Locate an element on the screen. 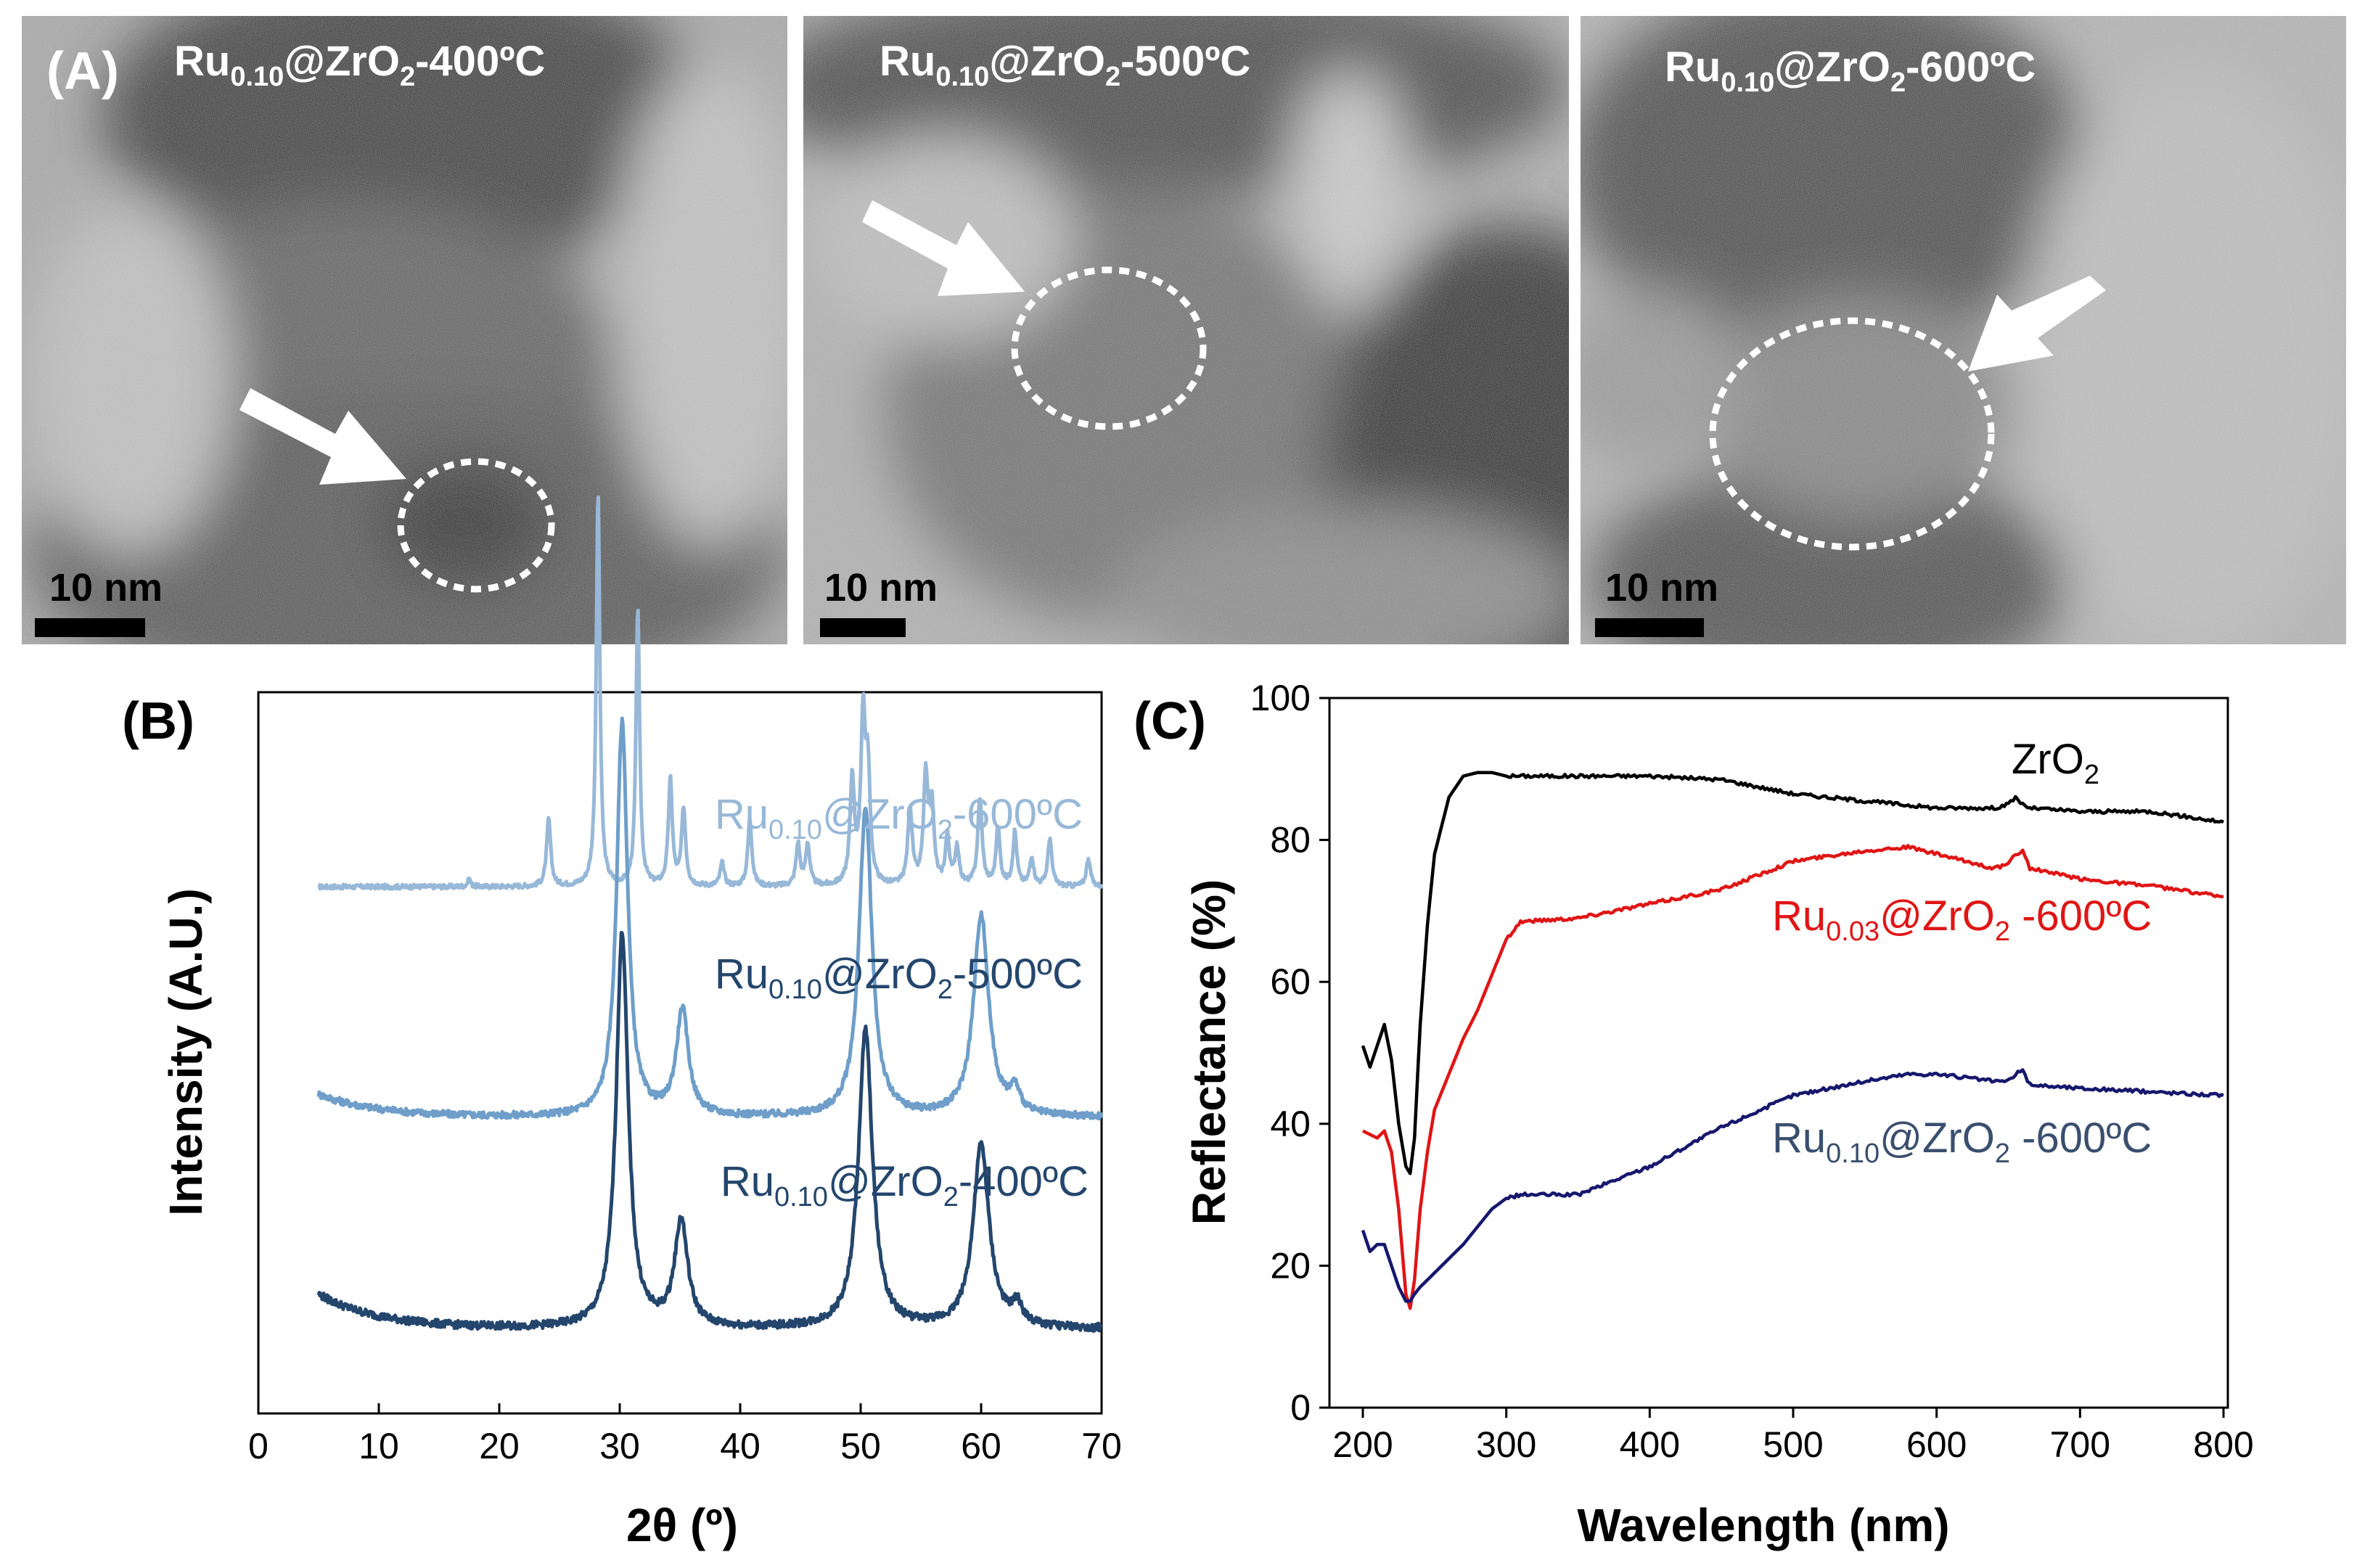 Image resolution: width=2365 pixels, height=1568 pixels. refl-x-tick-label: 800 is located at coordinates (2223, 1444).